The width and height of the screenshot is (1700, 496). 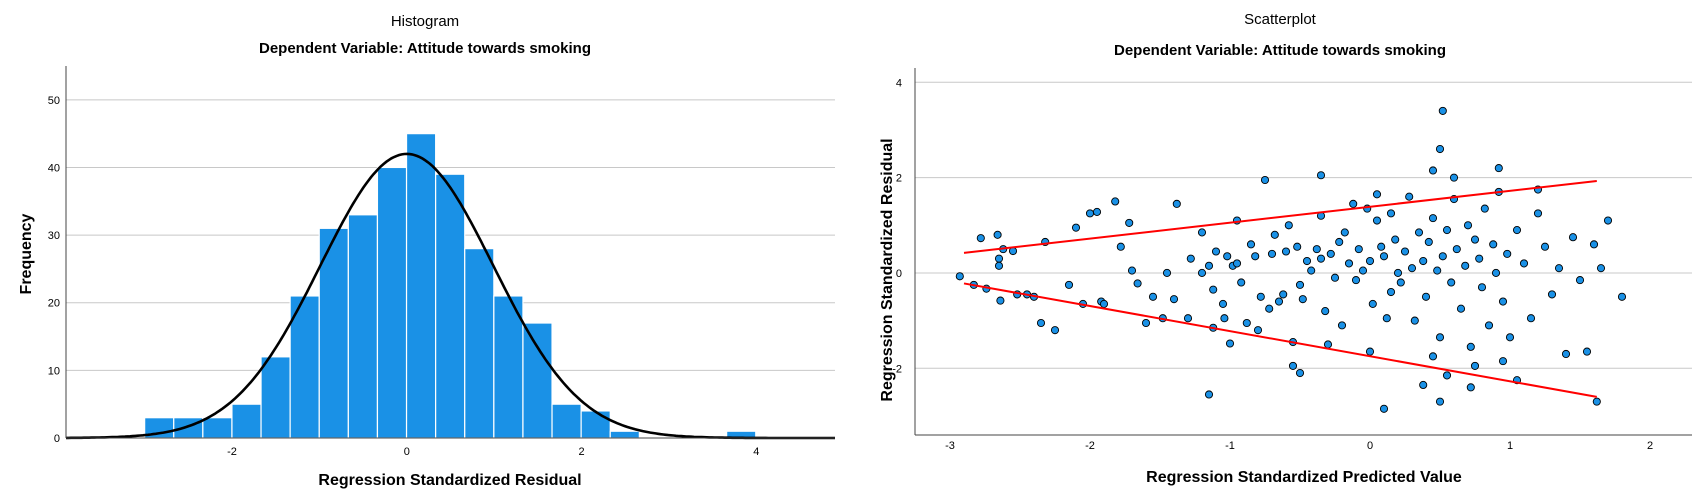 What do you see at coordinates (897, 369) in the screenshot?
I see `scatterplot-y-tick-label: -2` at bounding box center [897, 369].